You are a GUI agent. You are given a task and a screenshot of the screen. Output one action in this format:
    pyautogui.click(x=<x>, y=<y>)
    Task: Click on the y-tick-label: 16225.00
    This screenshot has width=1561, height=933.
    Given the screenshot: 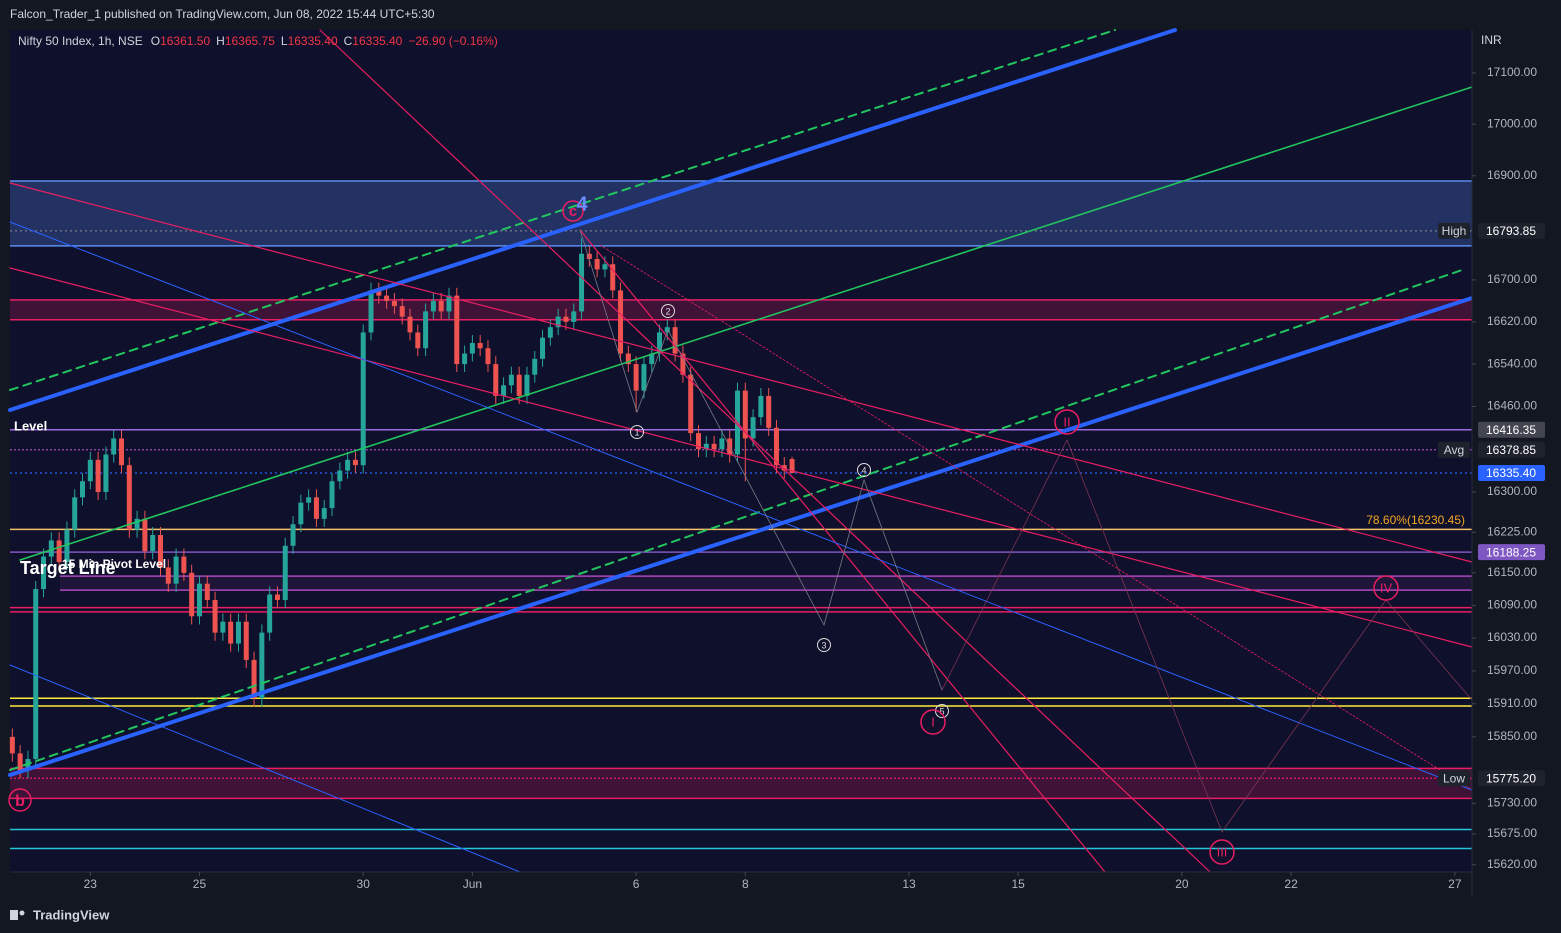 What is the action you would take?
    pyautogui.click(x=1512, y=531)
    